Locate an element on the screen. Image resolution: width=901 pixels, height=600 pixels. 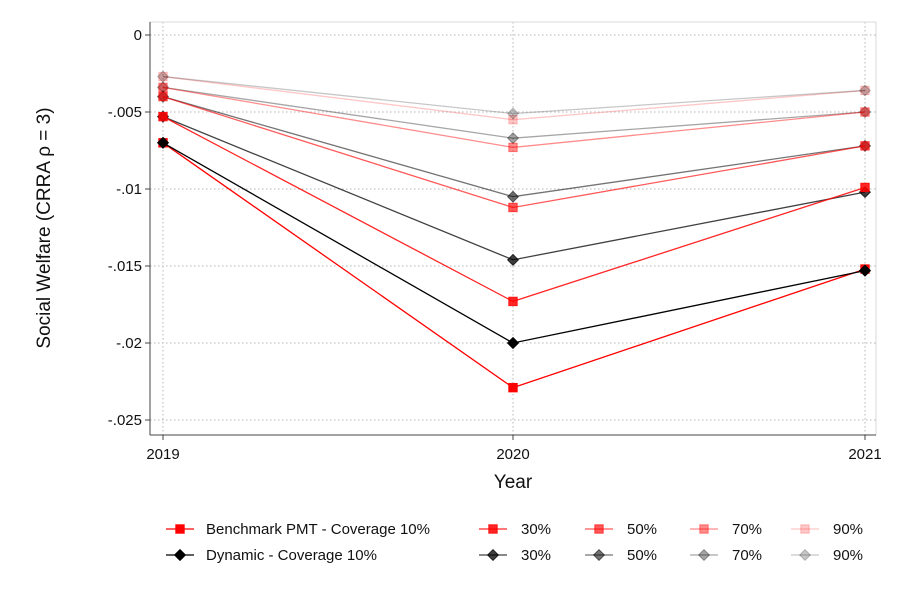
legend-entry-7: 50% is located at coordinates (621, 555).